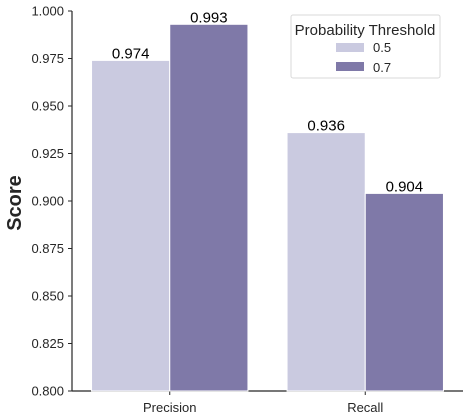 The image size is (469, 420). I want to click on data-label-recall-0.5: 0.936, so click(326, 126).